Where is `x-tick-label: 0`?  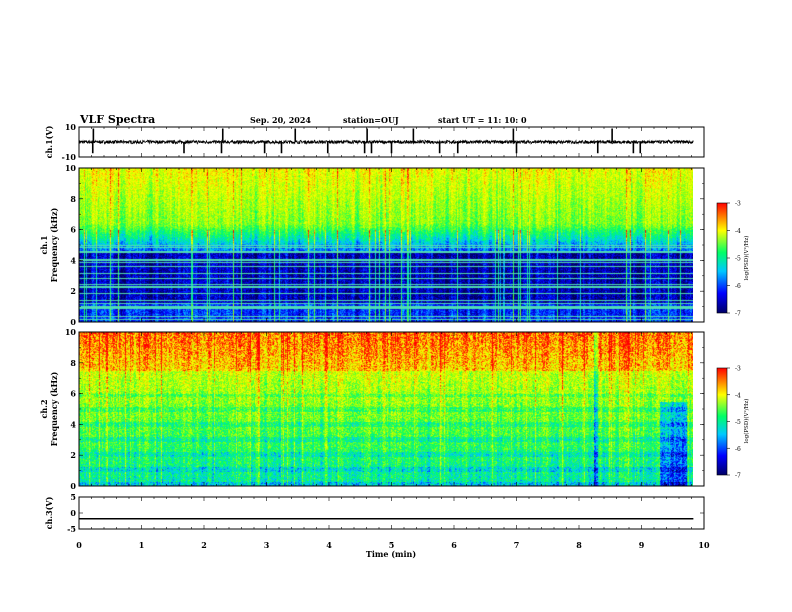
x-tick-label: 0 is located at coordinates (79, 545).